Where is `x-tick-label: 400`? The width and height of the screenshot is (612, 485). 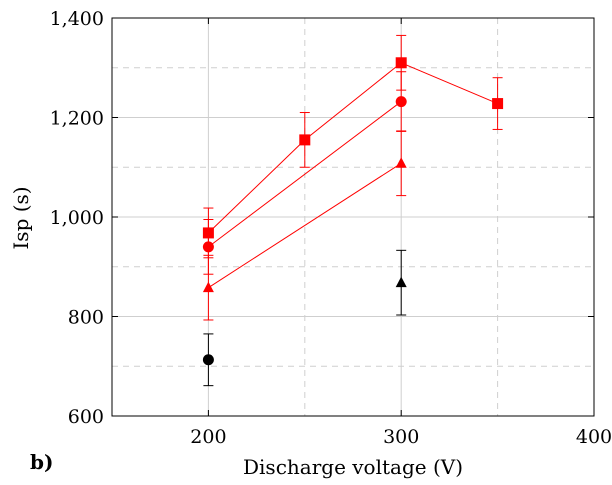
x-tick-label: 400 is located at coordinates (594, 437).